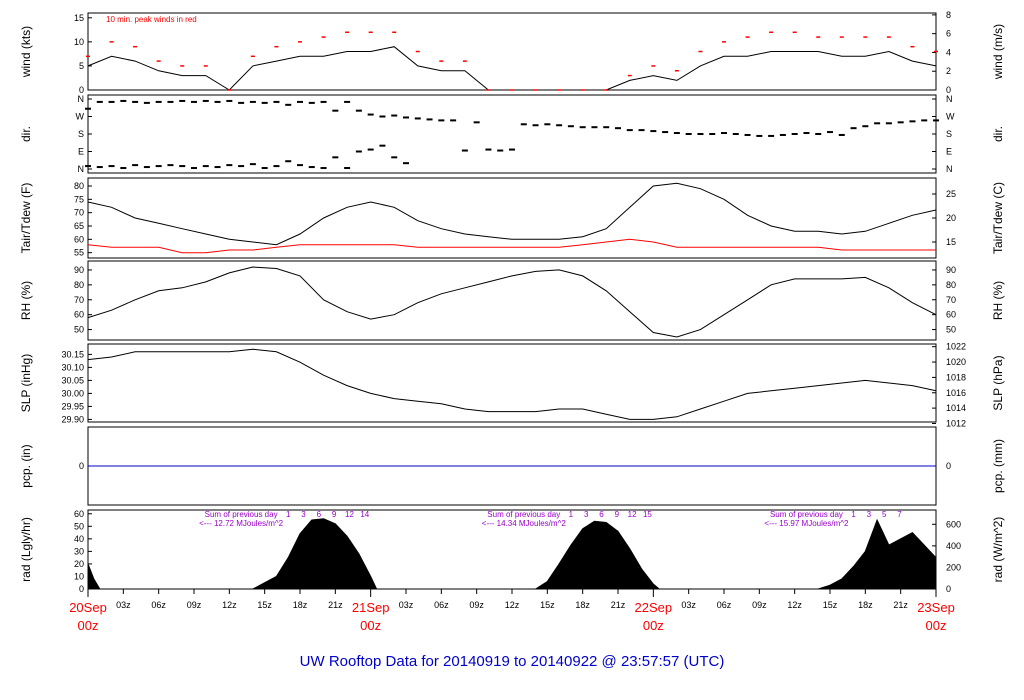  What do you see at coordinates (72, 354) in the screenshot?
I see `ytick-label: 30.15` at bounding box center [72, 354].